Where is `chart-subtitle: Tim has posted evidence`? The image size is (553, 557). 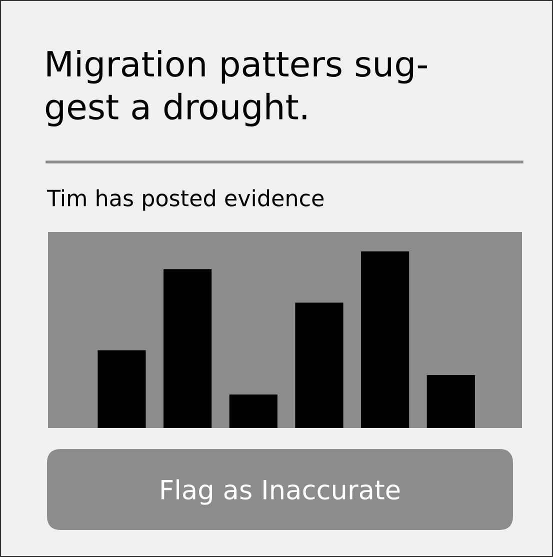
chart-subtitle: Tim has posted evidence is located at coordinates (185, 200).